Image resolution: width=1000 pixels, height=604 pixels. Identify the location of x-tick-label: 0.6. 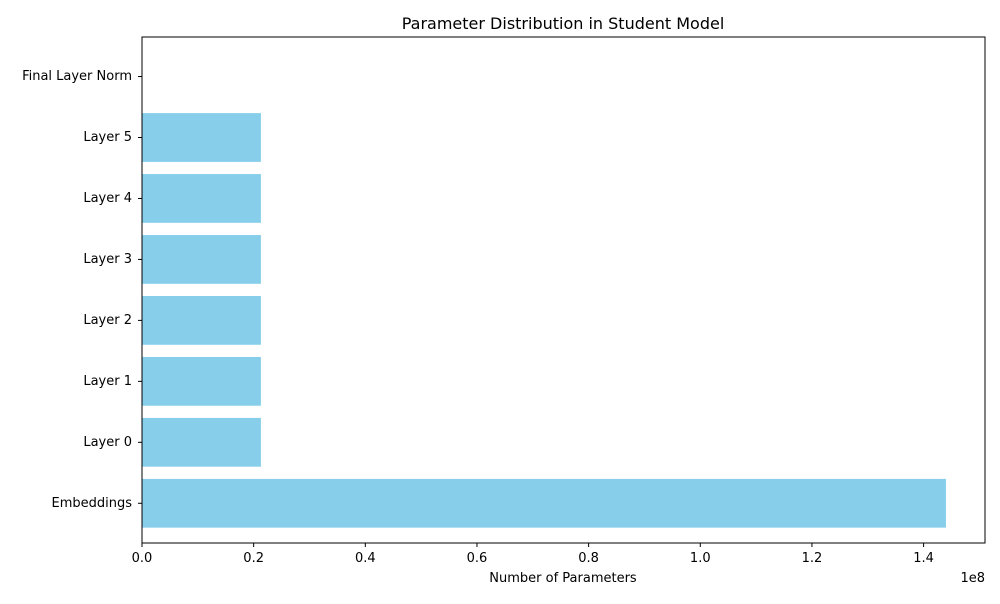
(477, 558).